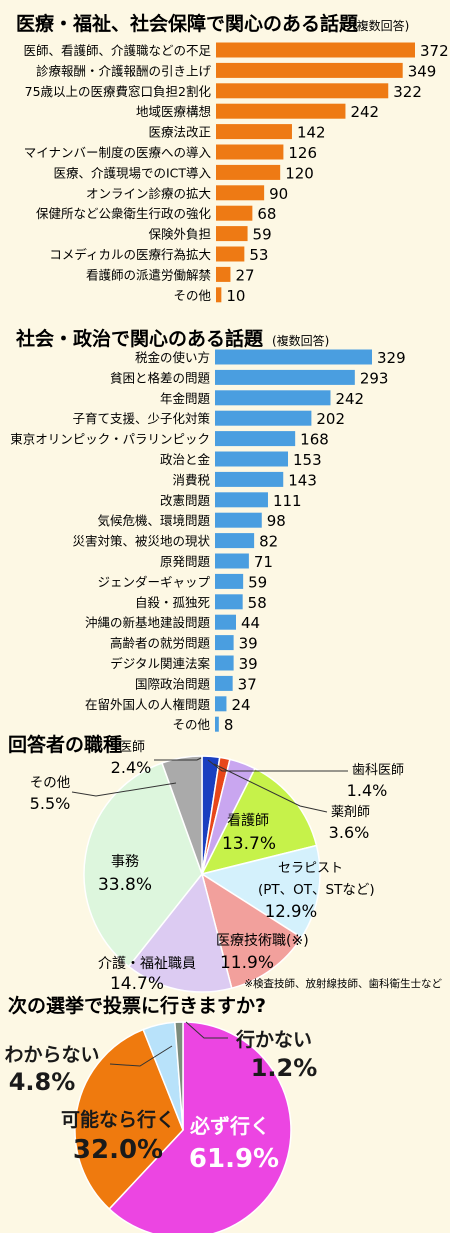 The width and height of the screenshot is (450, 1233). Describe the element at coordinates (234, 1159) in the screenshot. I see `slice-percent: 61.9%` at that location.